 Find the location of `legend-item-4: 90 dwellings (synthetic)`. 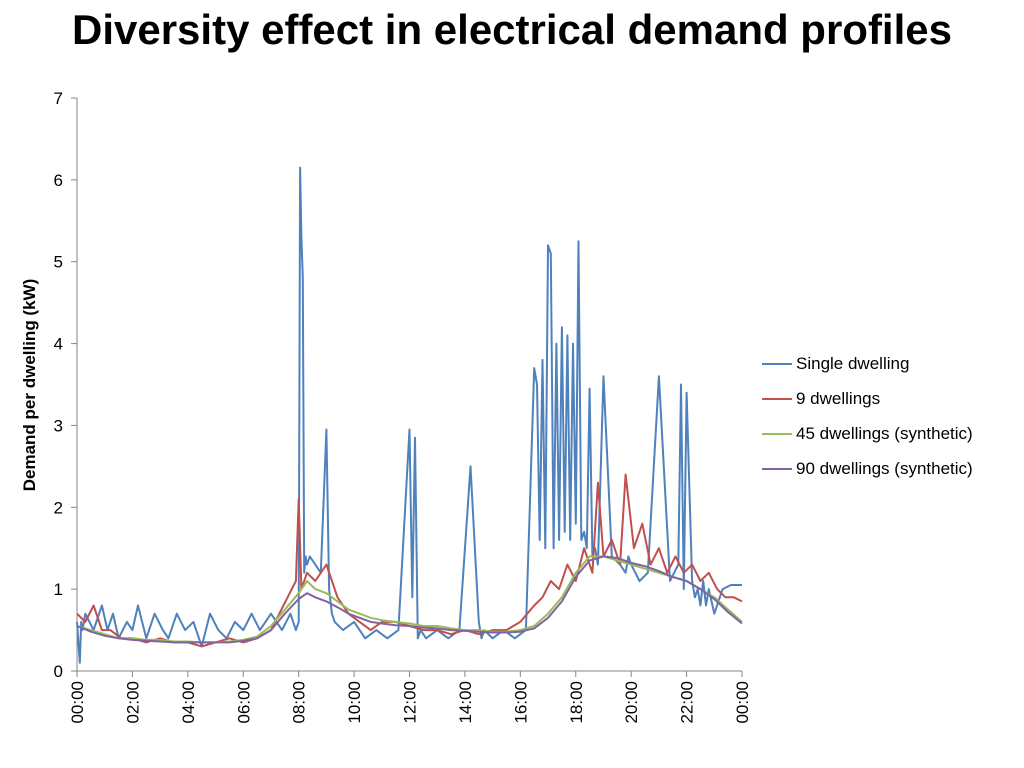

legend-item-4: 90 dwellings (synthetic) is located at coordinates (867, 468).